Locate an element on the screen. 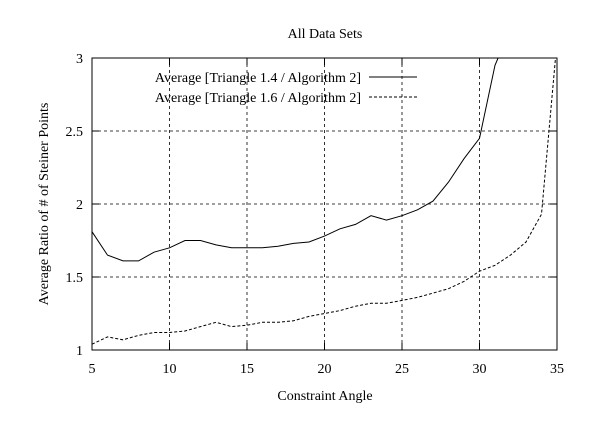 This screenshot has height=422, width=593. y-tick-label: 1.5 is located at coordinates (75, 278).